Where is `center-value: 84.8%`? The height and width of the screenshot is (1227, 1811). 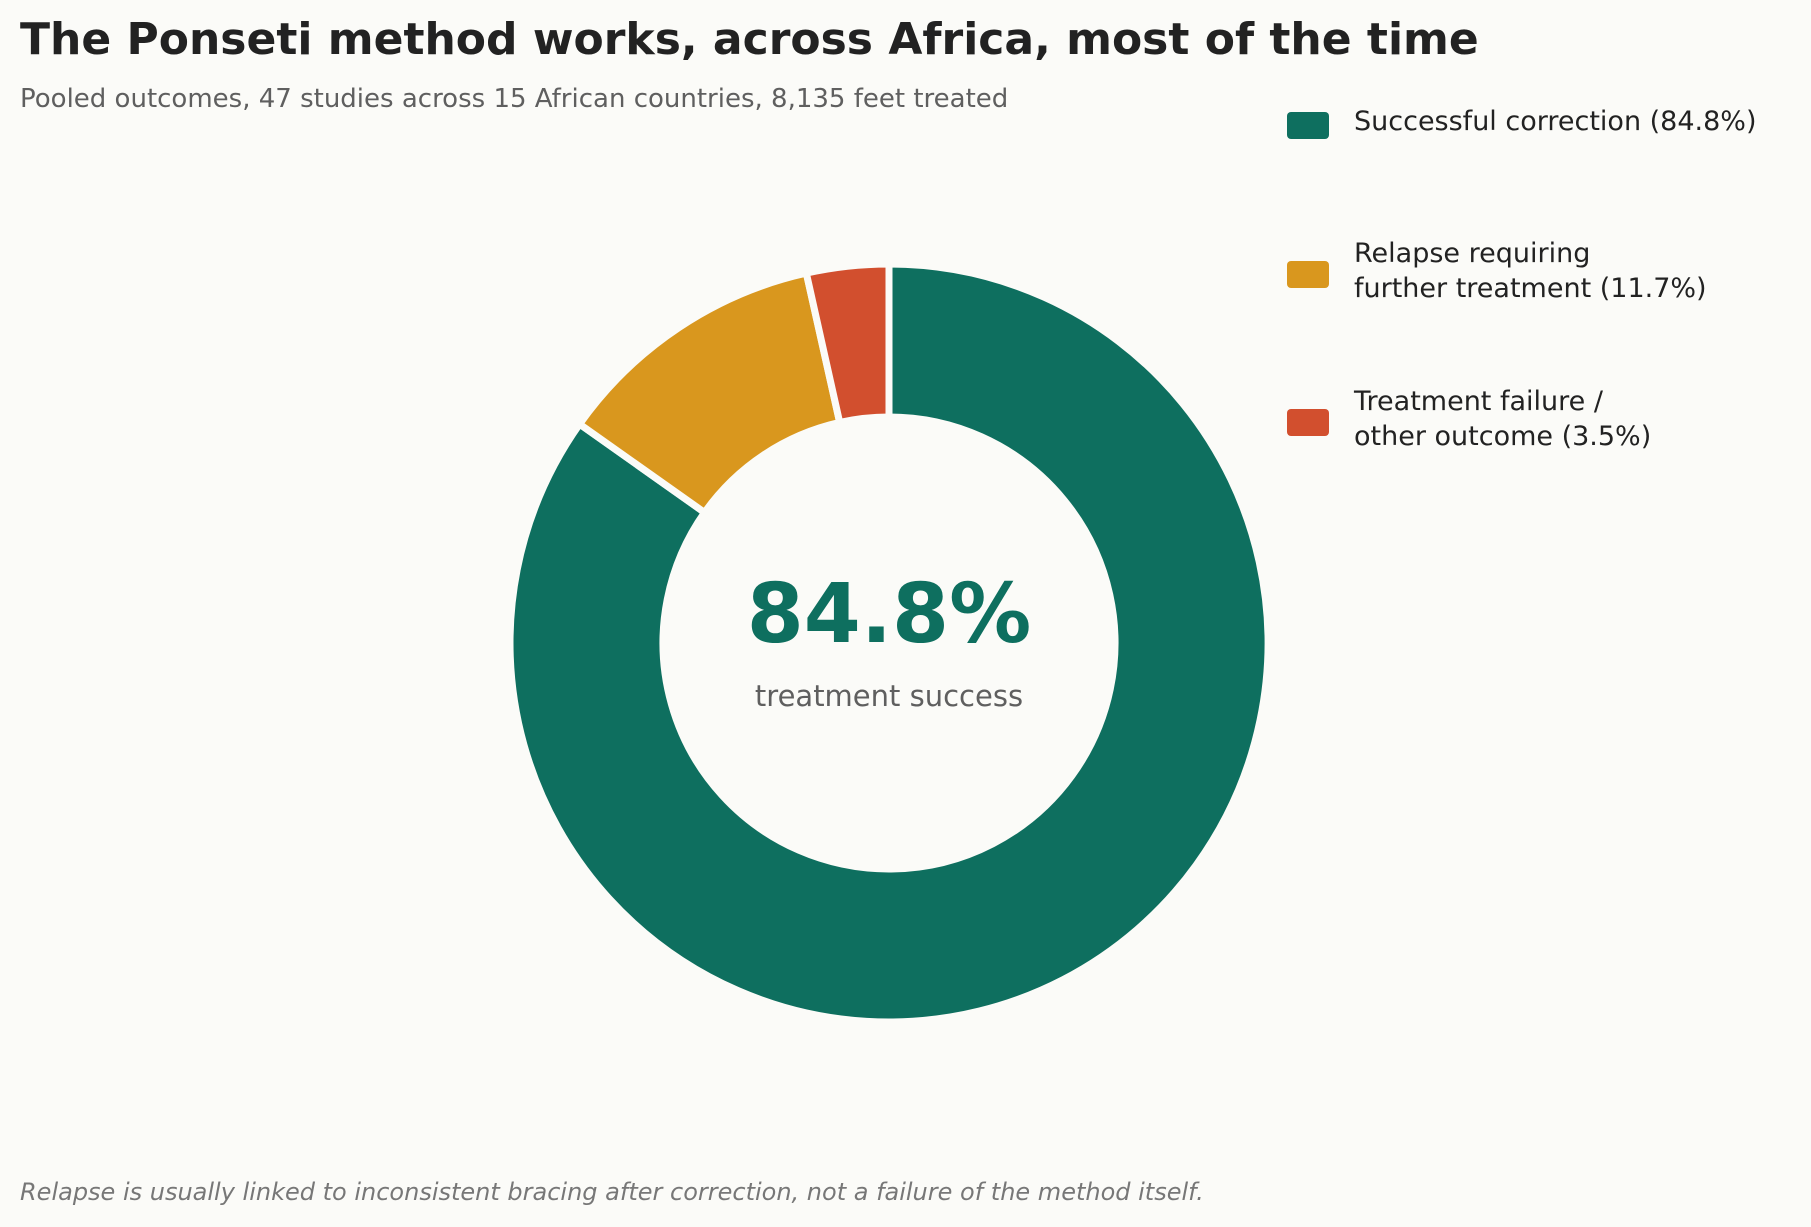 center-value: 84.8% is located at coordinates (889, 614).